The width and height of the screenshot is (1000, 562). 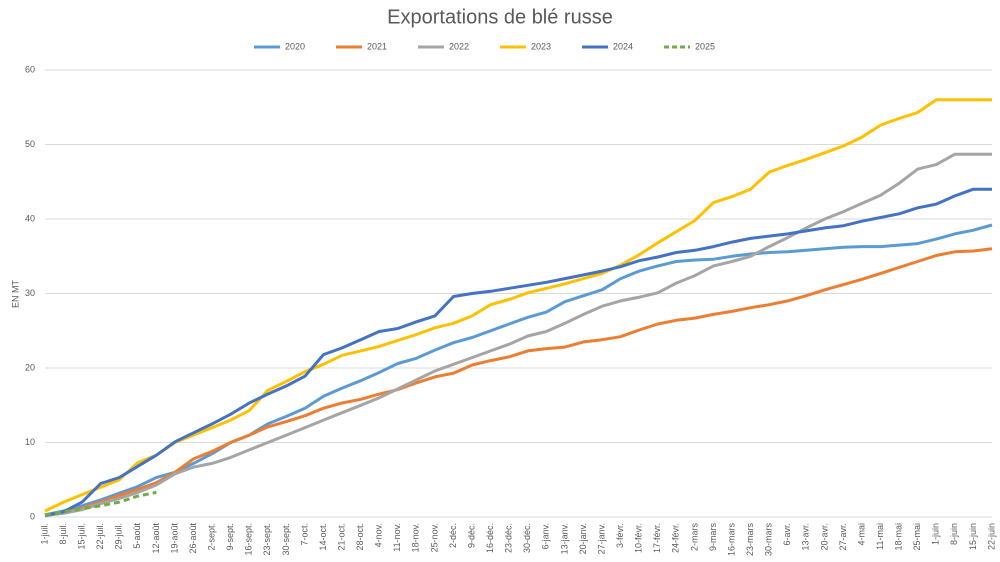 I want to click on x-tick-label: 9-sept., so click(x=230, y=537).